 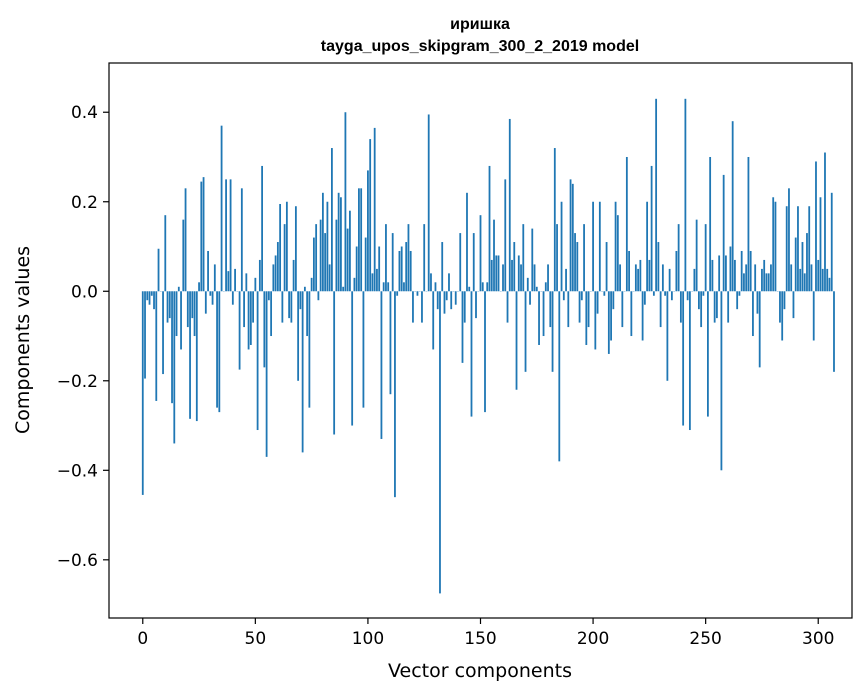 What do you see at coordinates (480, 24) in the screenshot?
I see `chart-title: иришка` at bounding box center [480, 24].